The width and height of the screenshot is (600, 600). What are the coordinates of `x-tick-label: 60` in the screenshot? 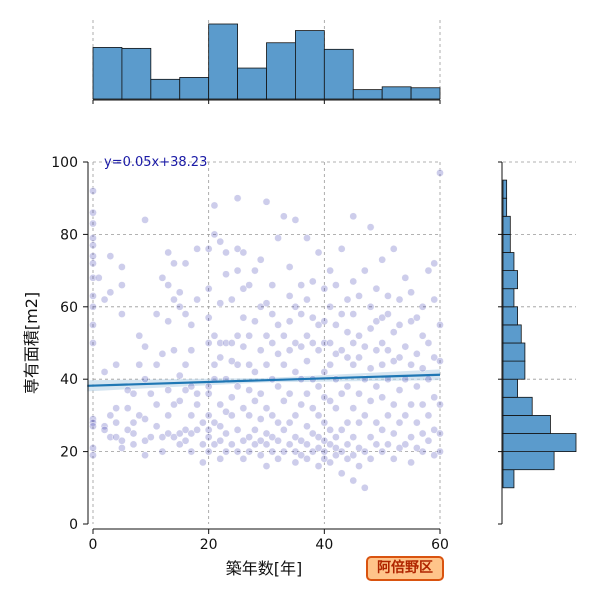 It's located at (440, 545).